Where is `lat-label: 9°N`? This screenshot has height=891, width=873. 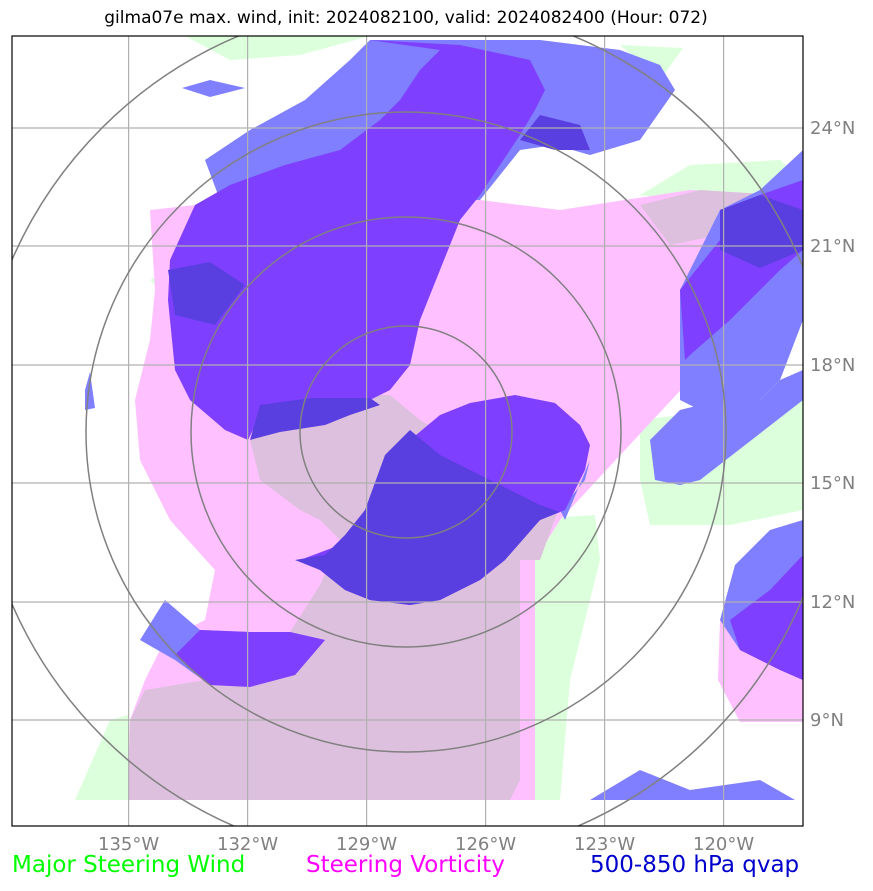 lat-label: 9°N is located at coordinates (827, 720).